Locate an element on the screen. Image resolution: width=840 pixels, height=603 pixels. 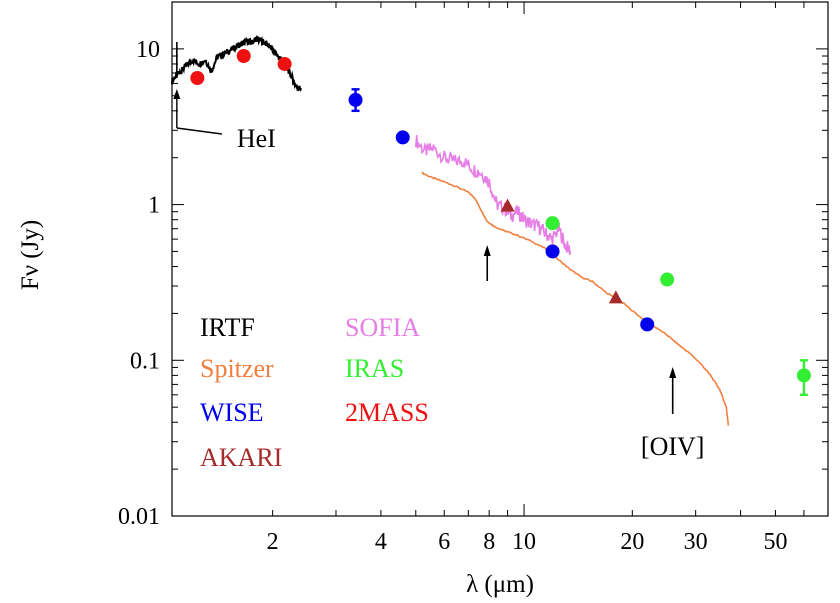
y-tick-label: 0.1 is located at coordinates (145, 361).